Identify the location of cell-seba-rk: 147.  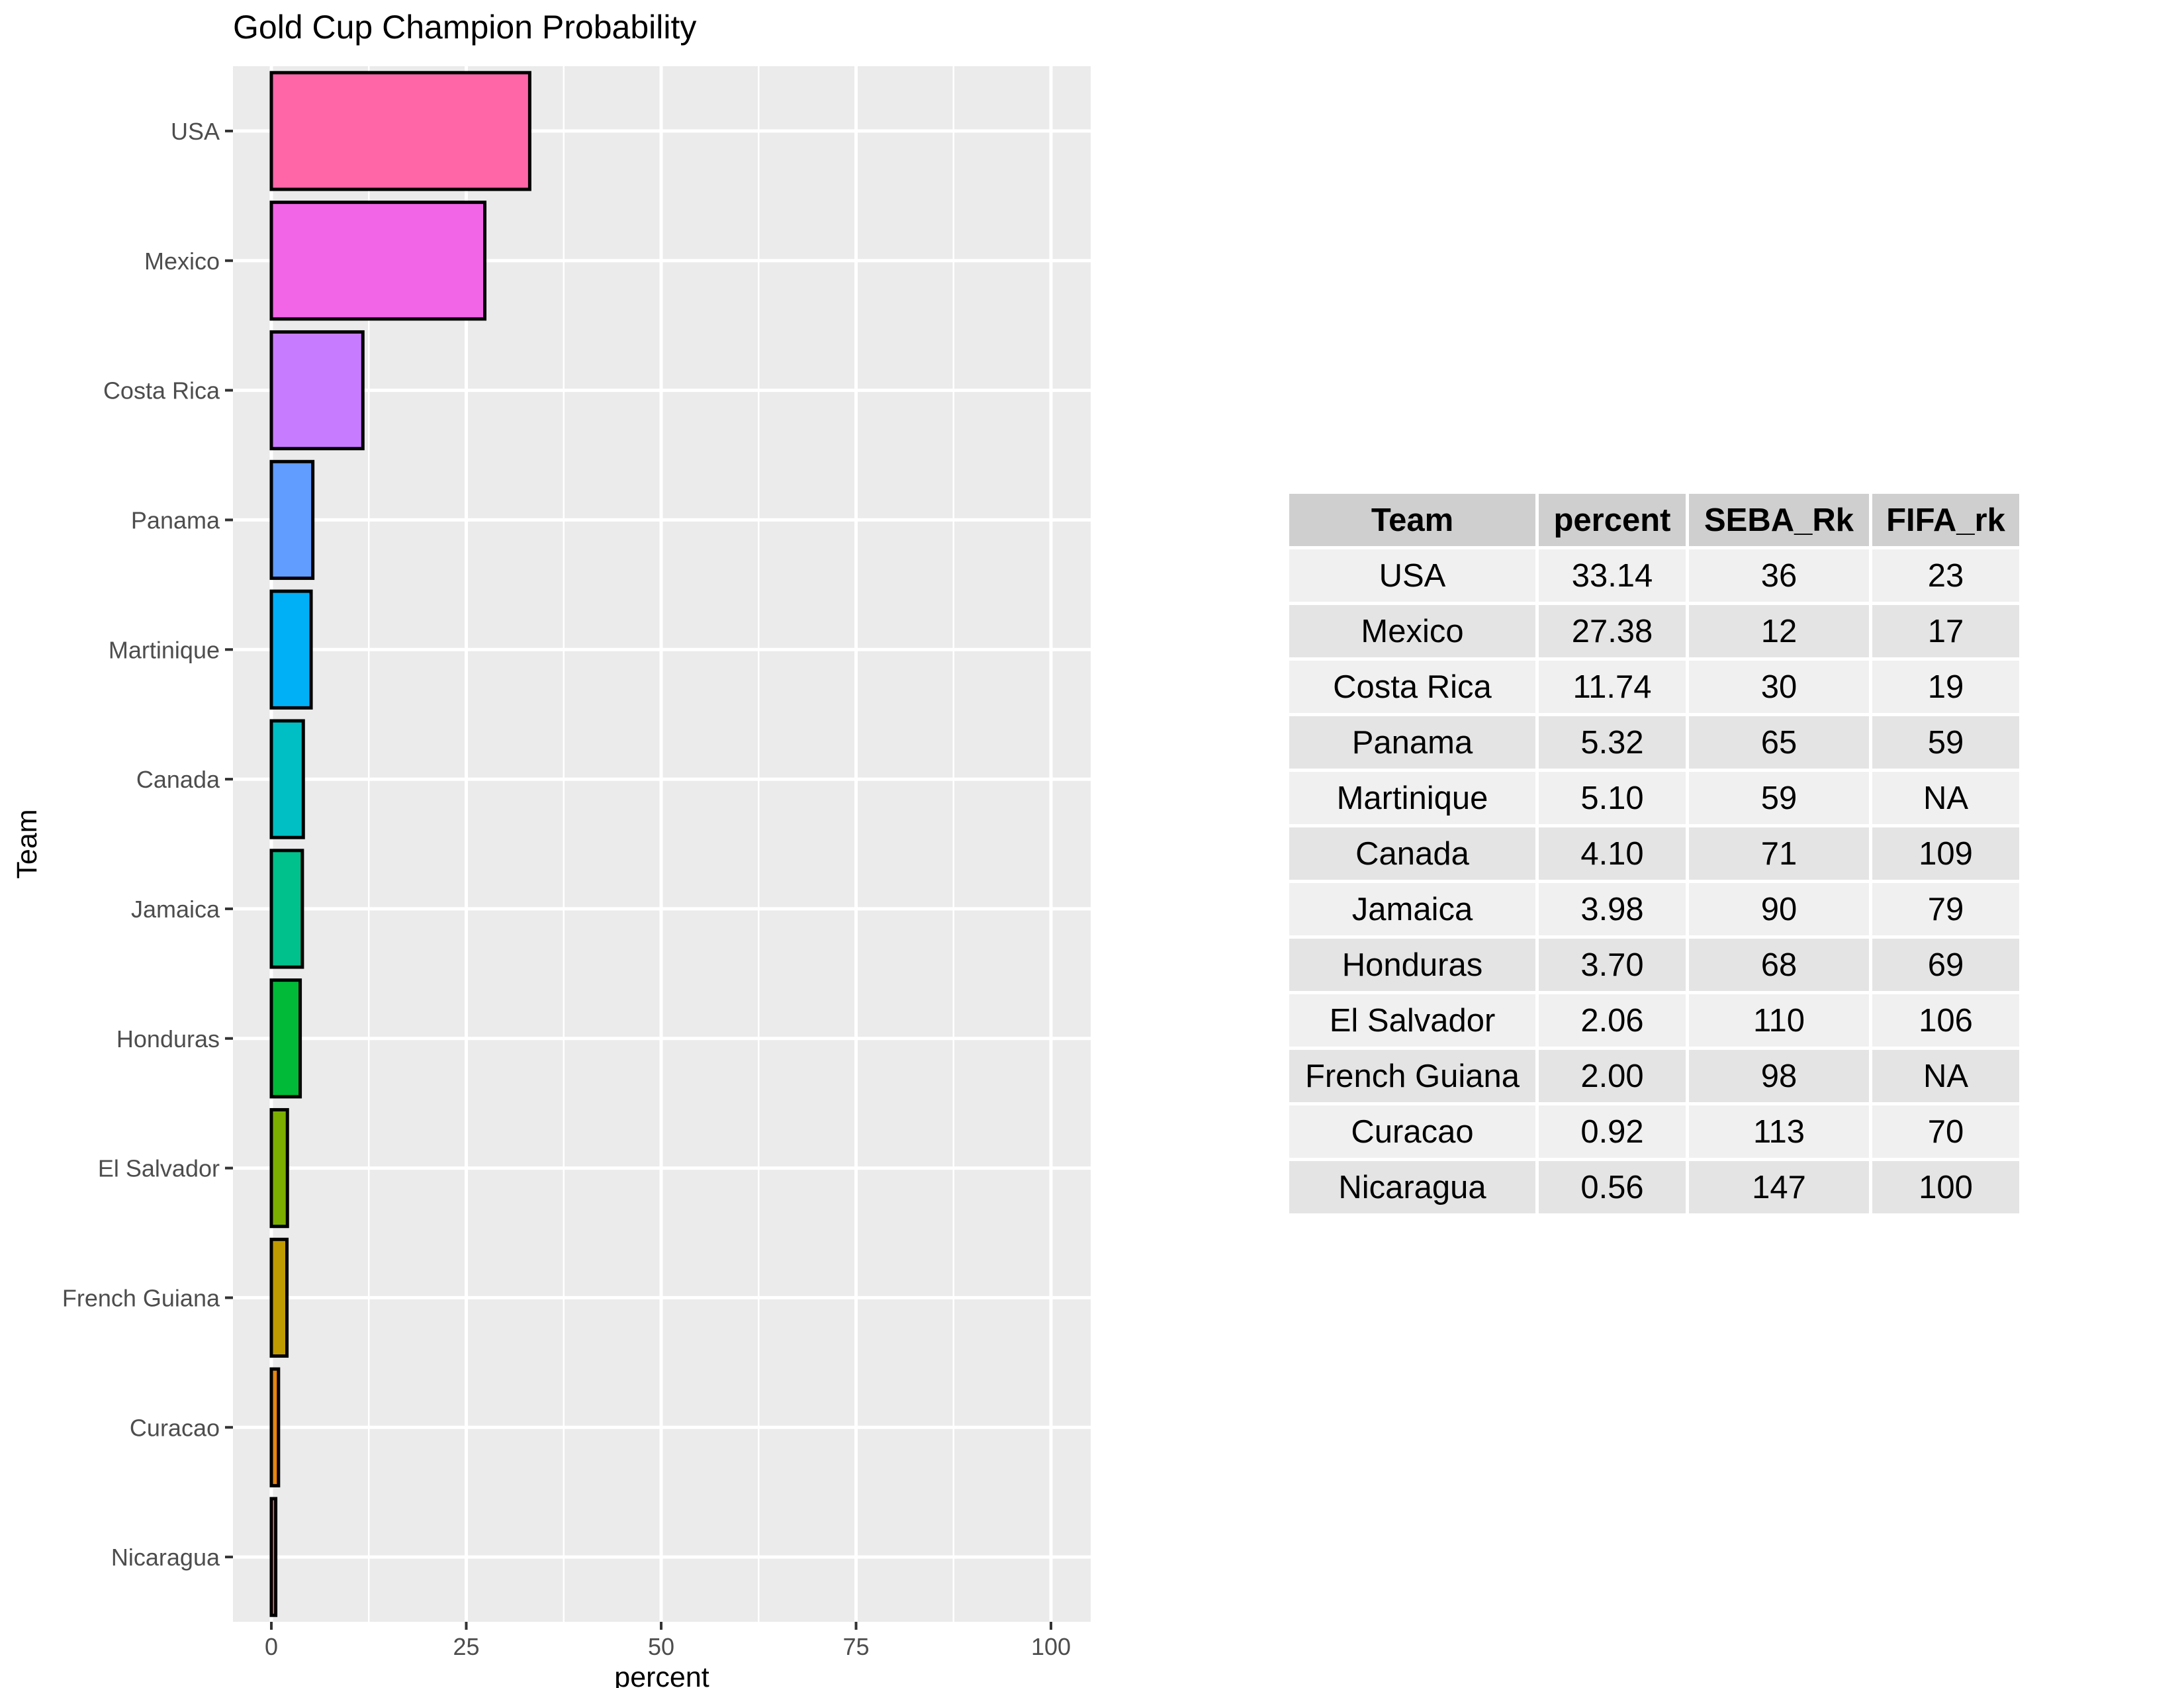
(1779, 1187).